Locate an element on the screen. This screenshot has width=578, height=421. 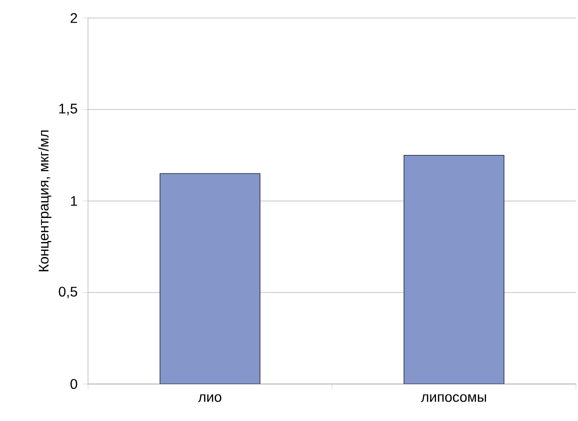
y-tick-label: 1,5 is located at coordinates (68, 110).